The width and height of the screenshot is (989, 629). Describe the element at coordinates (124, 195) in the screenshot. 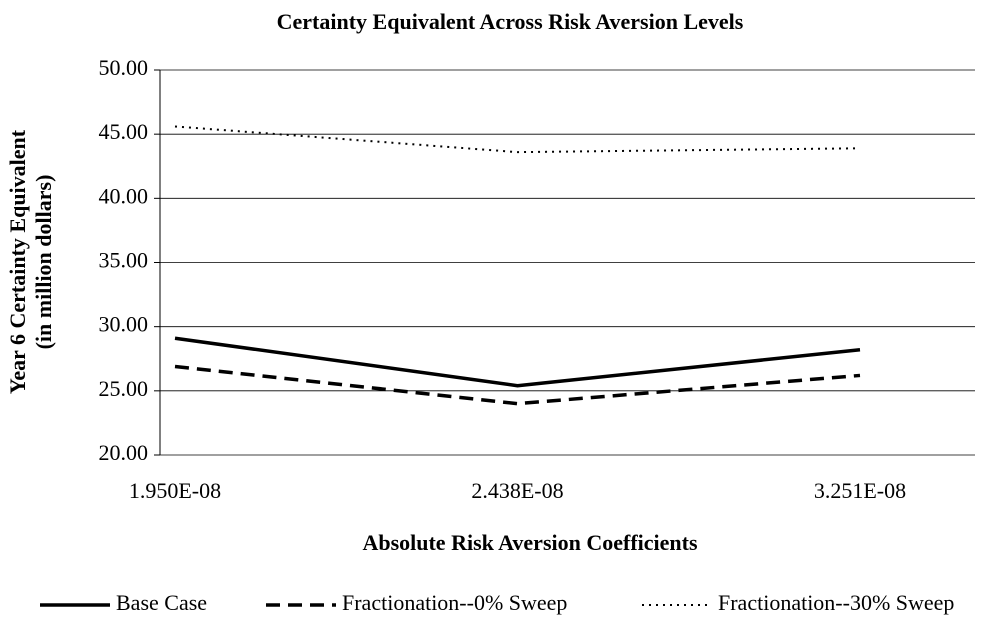

I see `y-tick-label: 40.00` at that location.